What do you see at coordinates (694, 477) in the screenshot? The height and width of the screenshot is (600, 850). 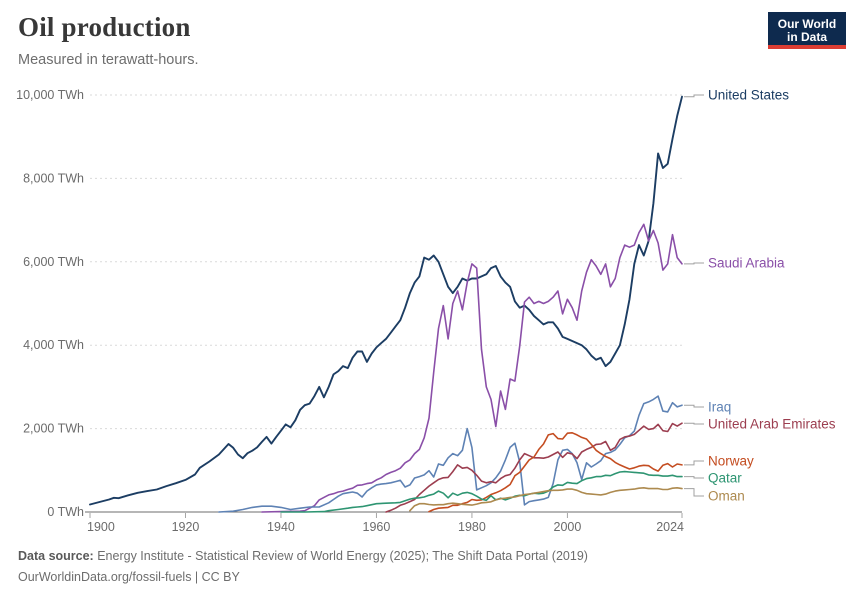 I see `legend-connector-qatar` at bounding box center [694, 477].